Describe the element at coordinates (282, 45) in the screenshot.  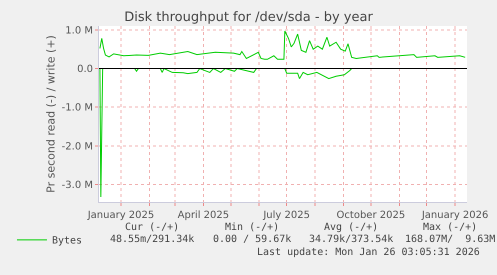
I see `line-series` at that location.